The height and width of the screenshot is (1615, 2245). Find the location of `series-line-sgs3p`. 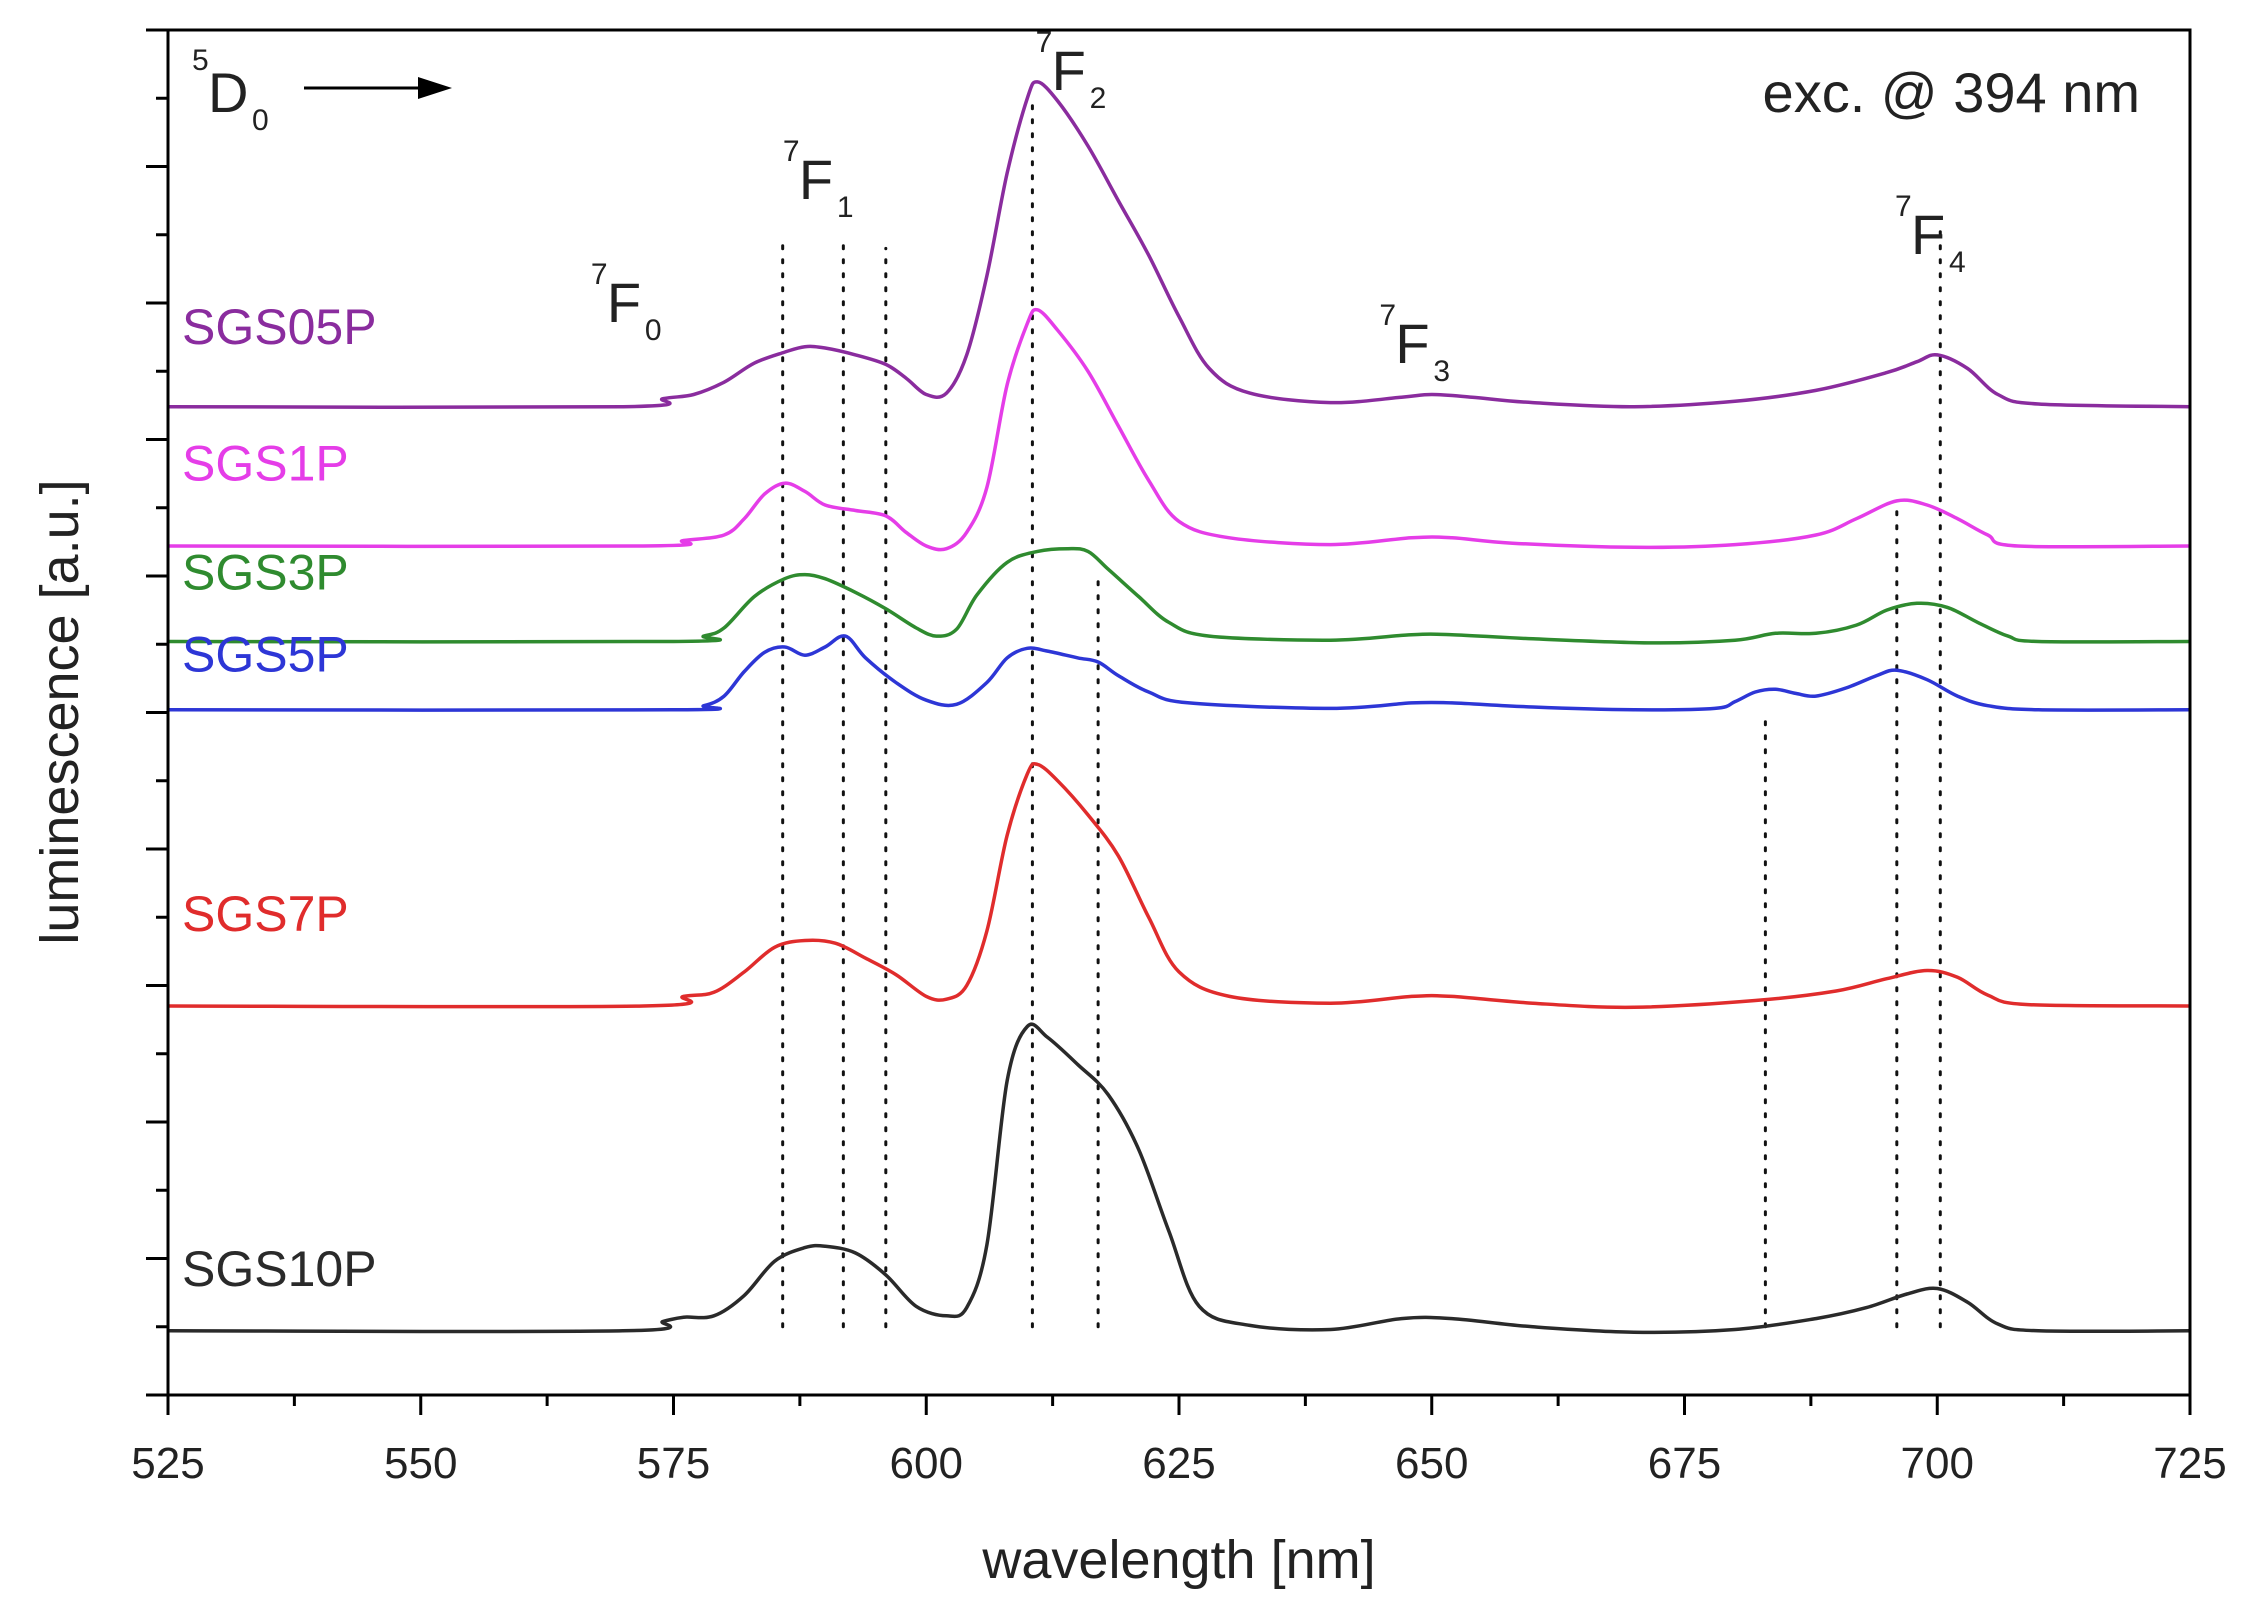

series-line-sgs3p is located at coordinates (1179, 595).